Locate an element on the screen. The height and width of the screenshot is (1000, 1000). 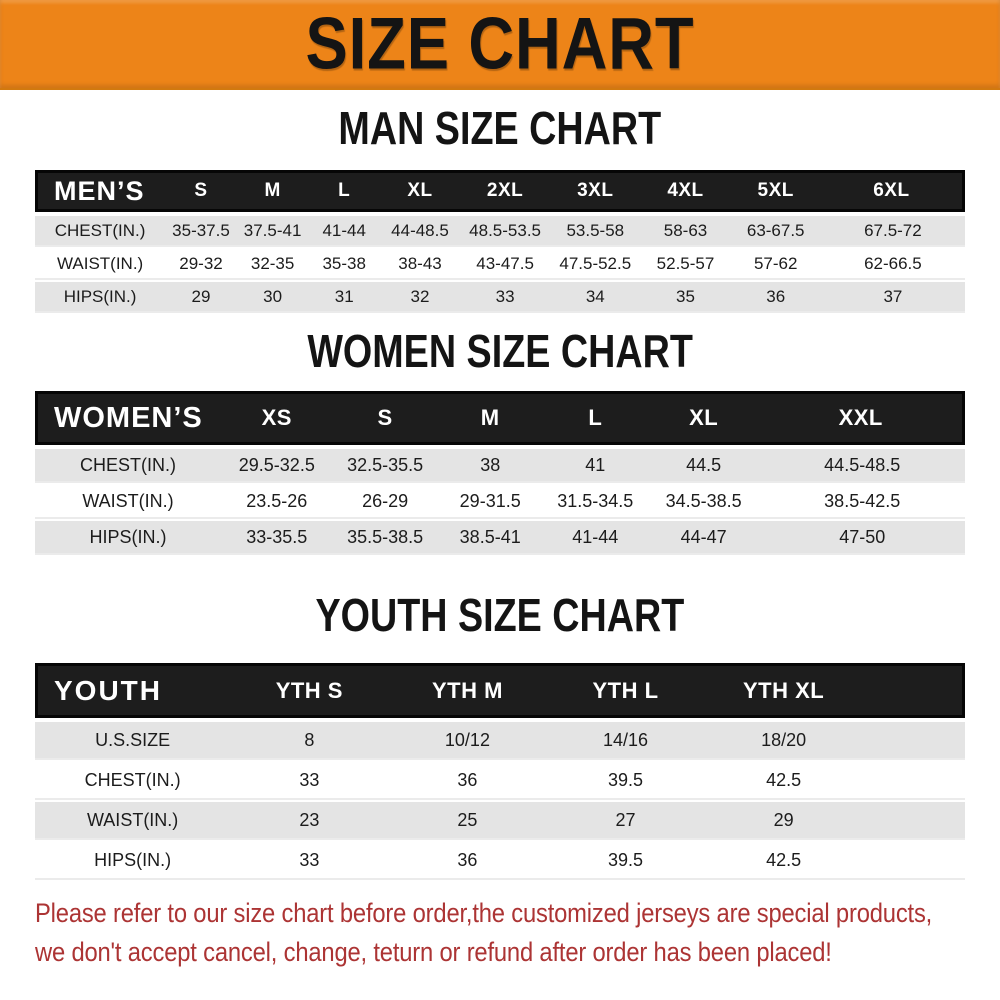
banner: SIZE CHART is located at coordinates (500, 45).